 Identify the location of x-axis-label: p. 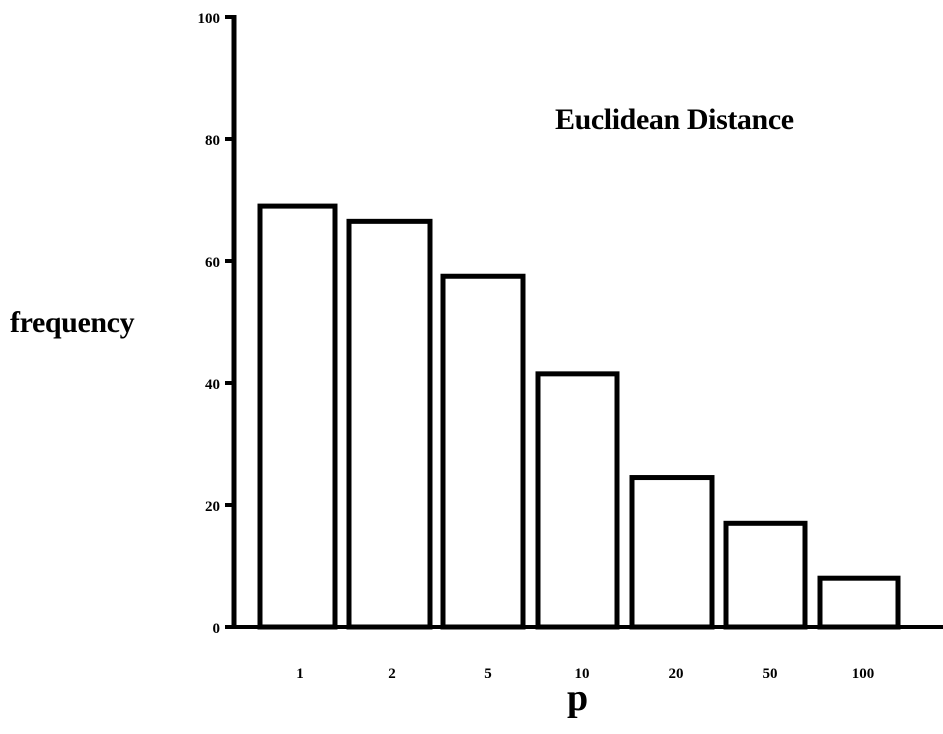
(578, 698).